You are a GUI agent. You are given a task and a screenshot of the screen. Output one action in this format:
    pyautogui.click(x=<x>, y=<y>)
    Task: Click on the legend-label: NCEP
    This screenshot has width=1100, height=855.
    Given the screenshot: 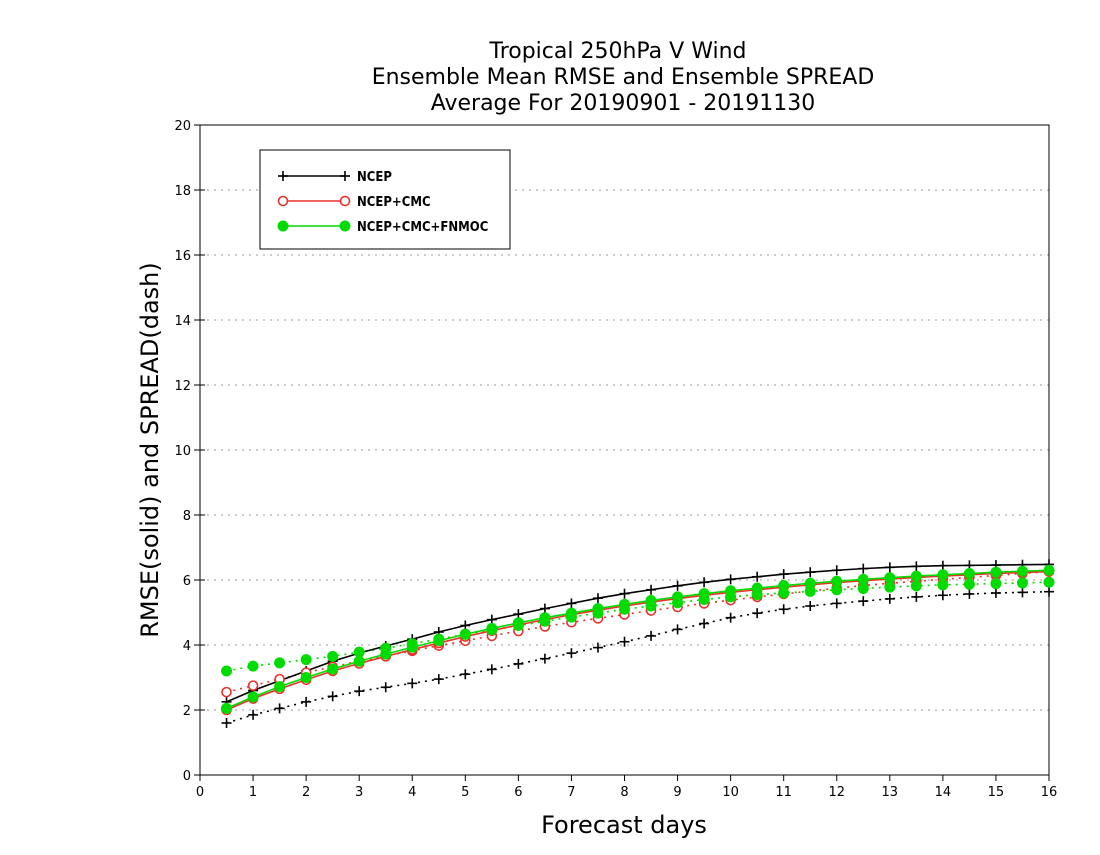 What is the action you would take?
    pyautogui.click(x=374, y=177)
    